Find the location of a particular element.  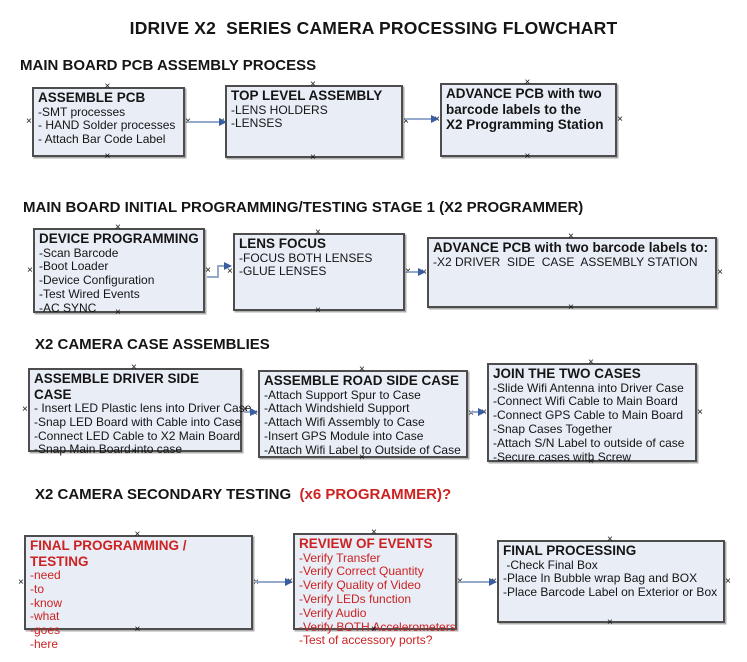

connector-arrow-lens-to-advance is located at coordinates (413, 272).